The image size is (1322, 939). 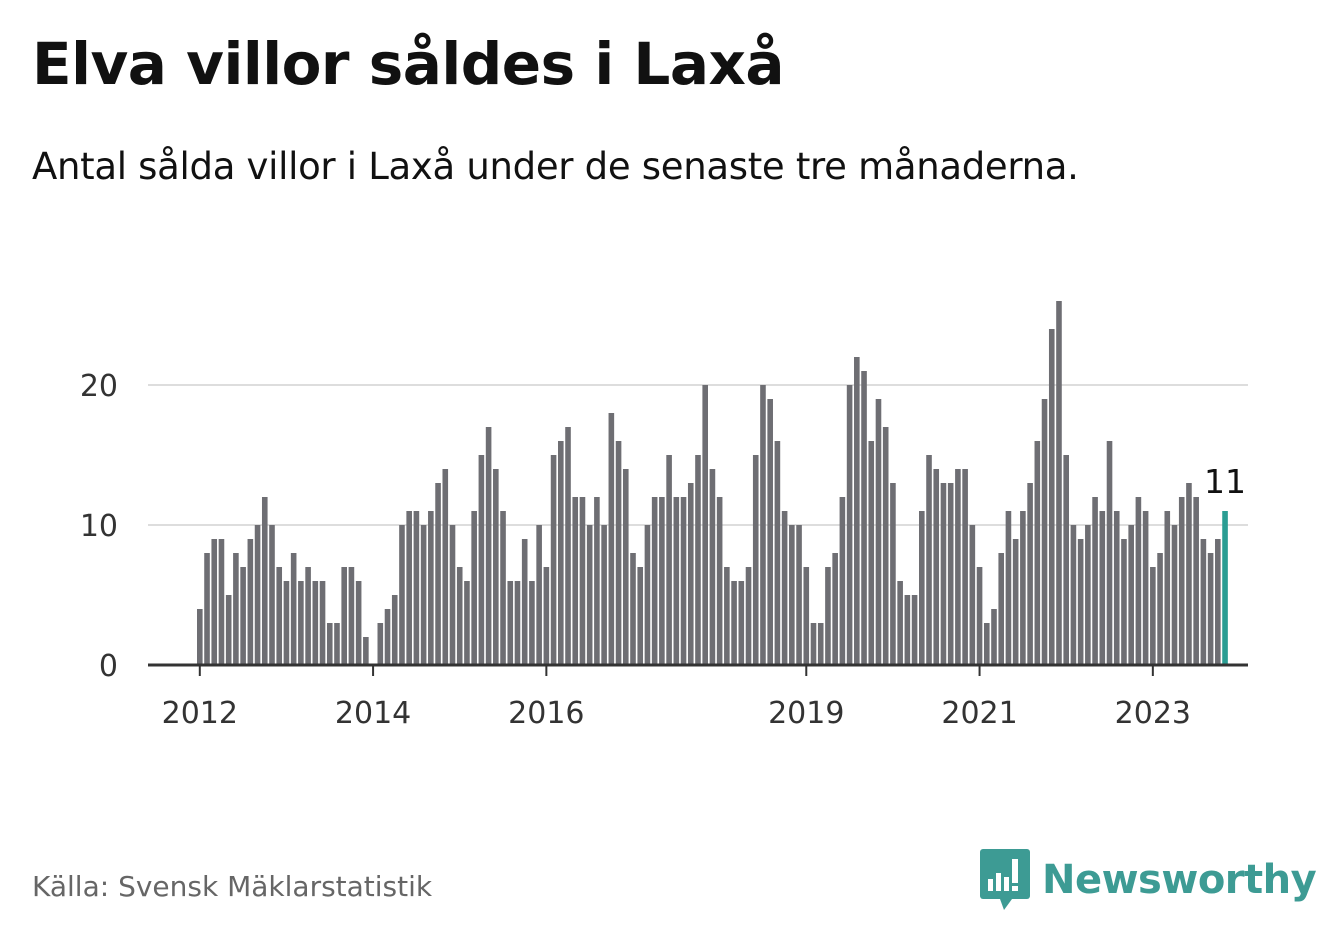 What do you see at coordinates (806, 713) in the screenshot?
I see `x-tick-label: 2019` at bounding box center [806, 713].